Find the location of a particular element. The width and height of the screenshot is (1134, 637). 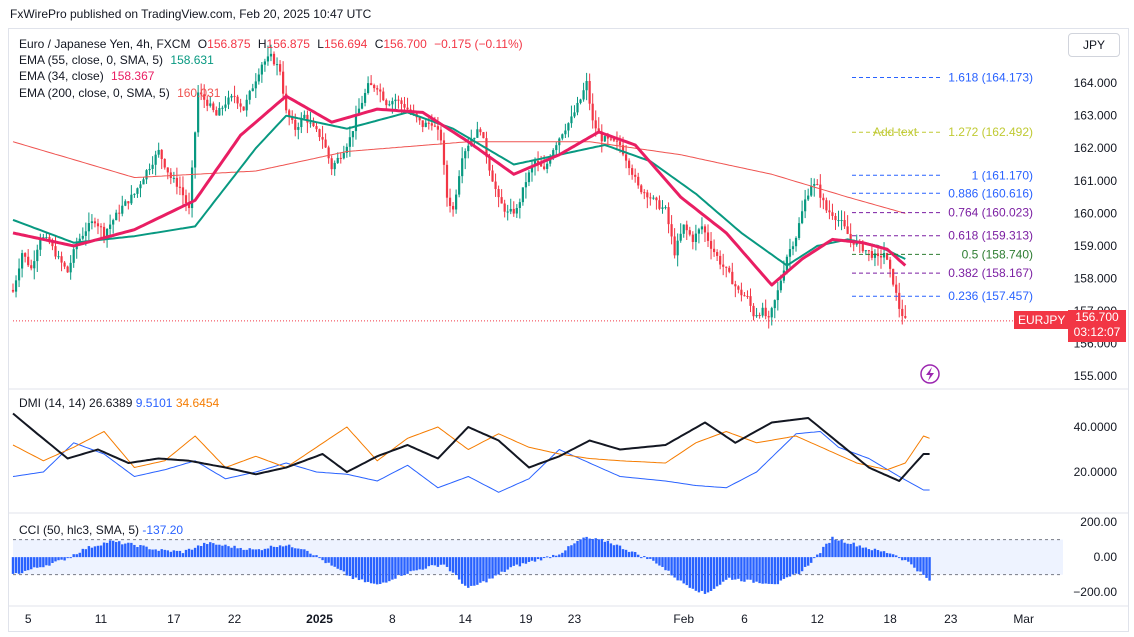

currency-button: JPY is located at coordinates (1094, 45).